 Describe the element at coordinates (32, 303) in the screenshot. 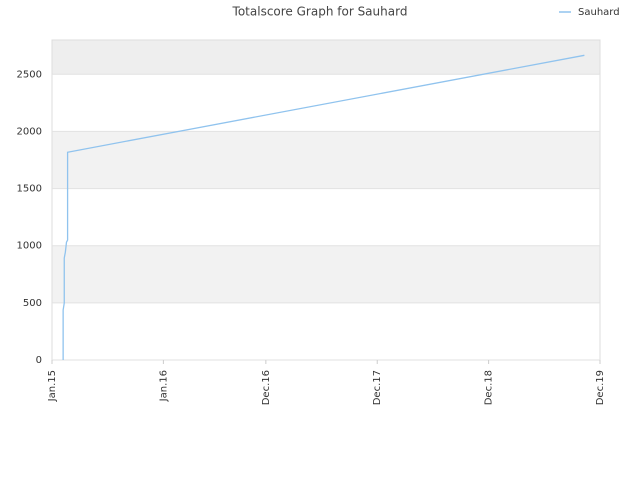

I see `y-tick-label: 500` at that location.